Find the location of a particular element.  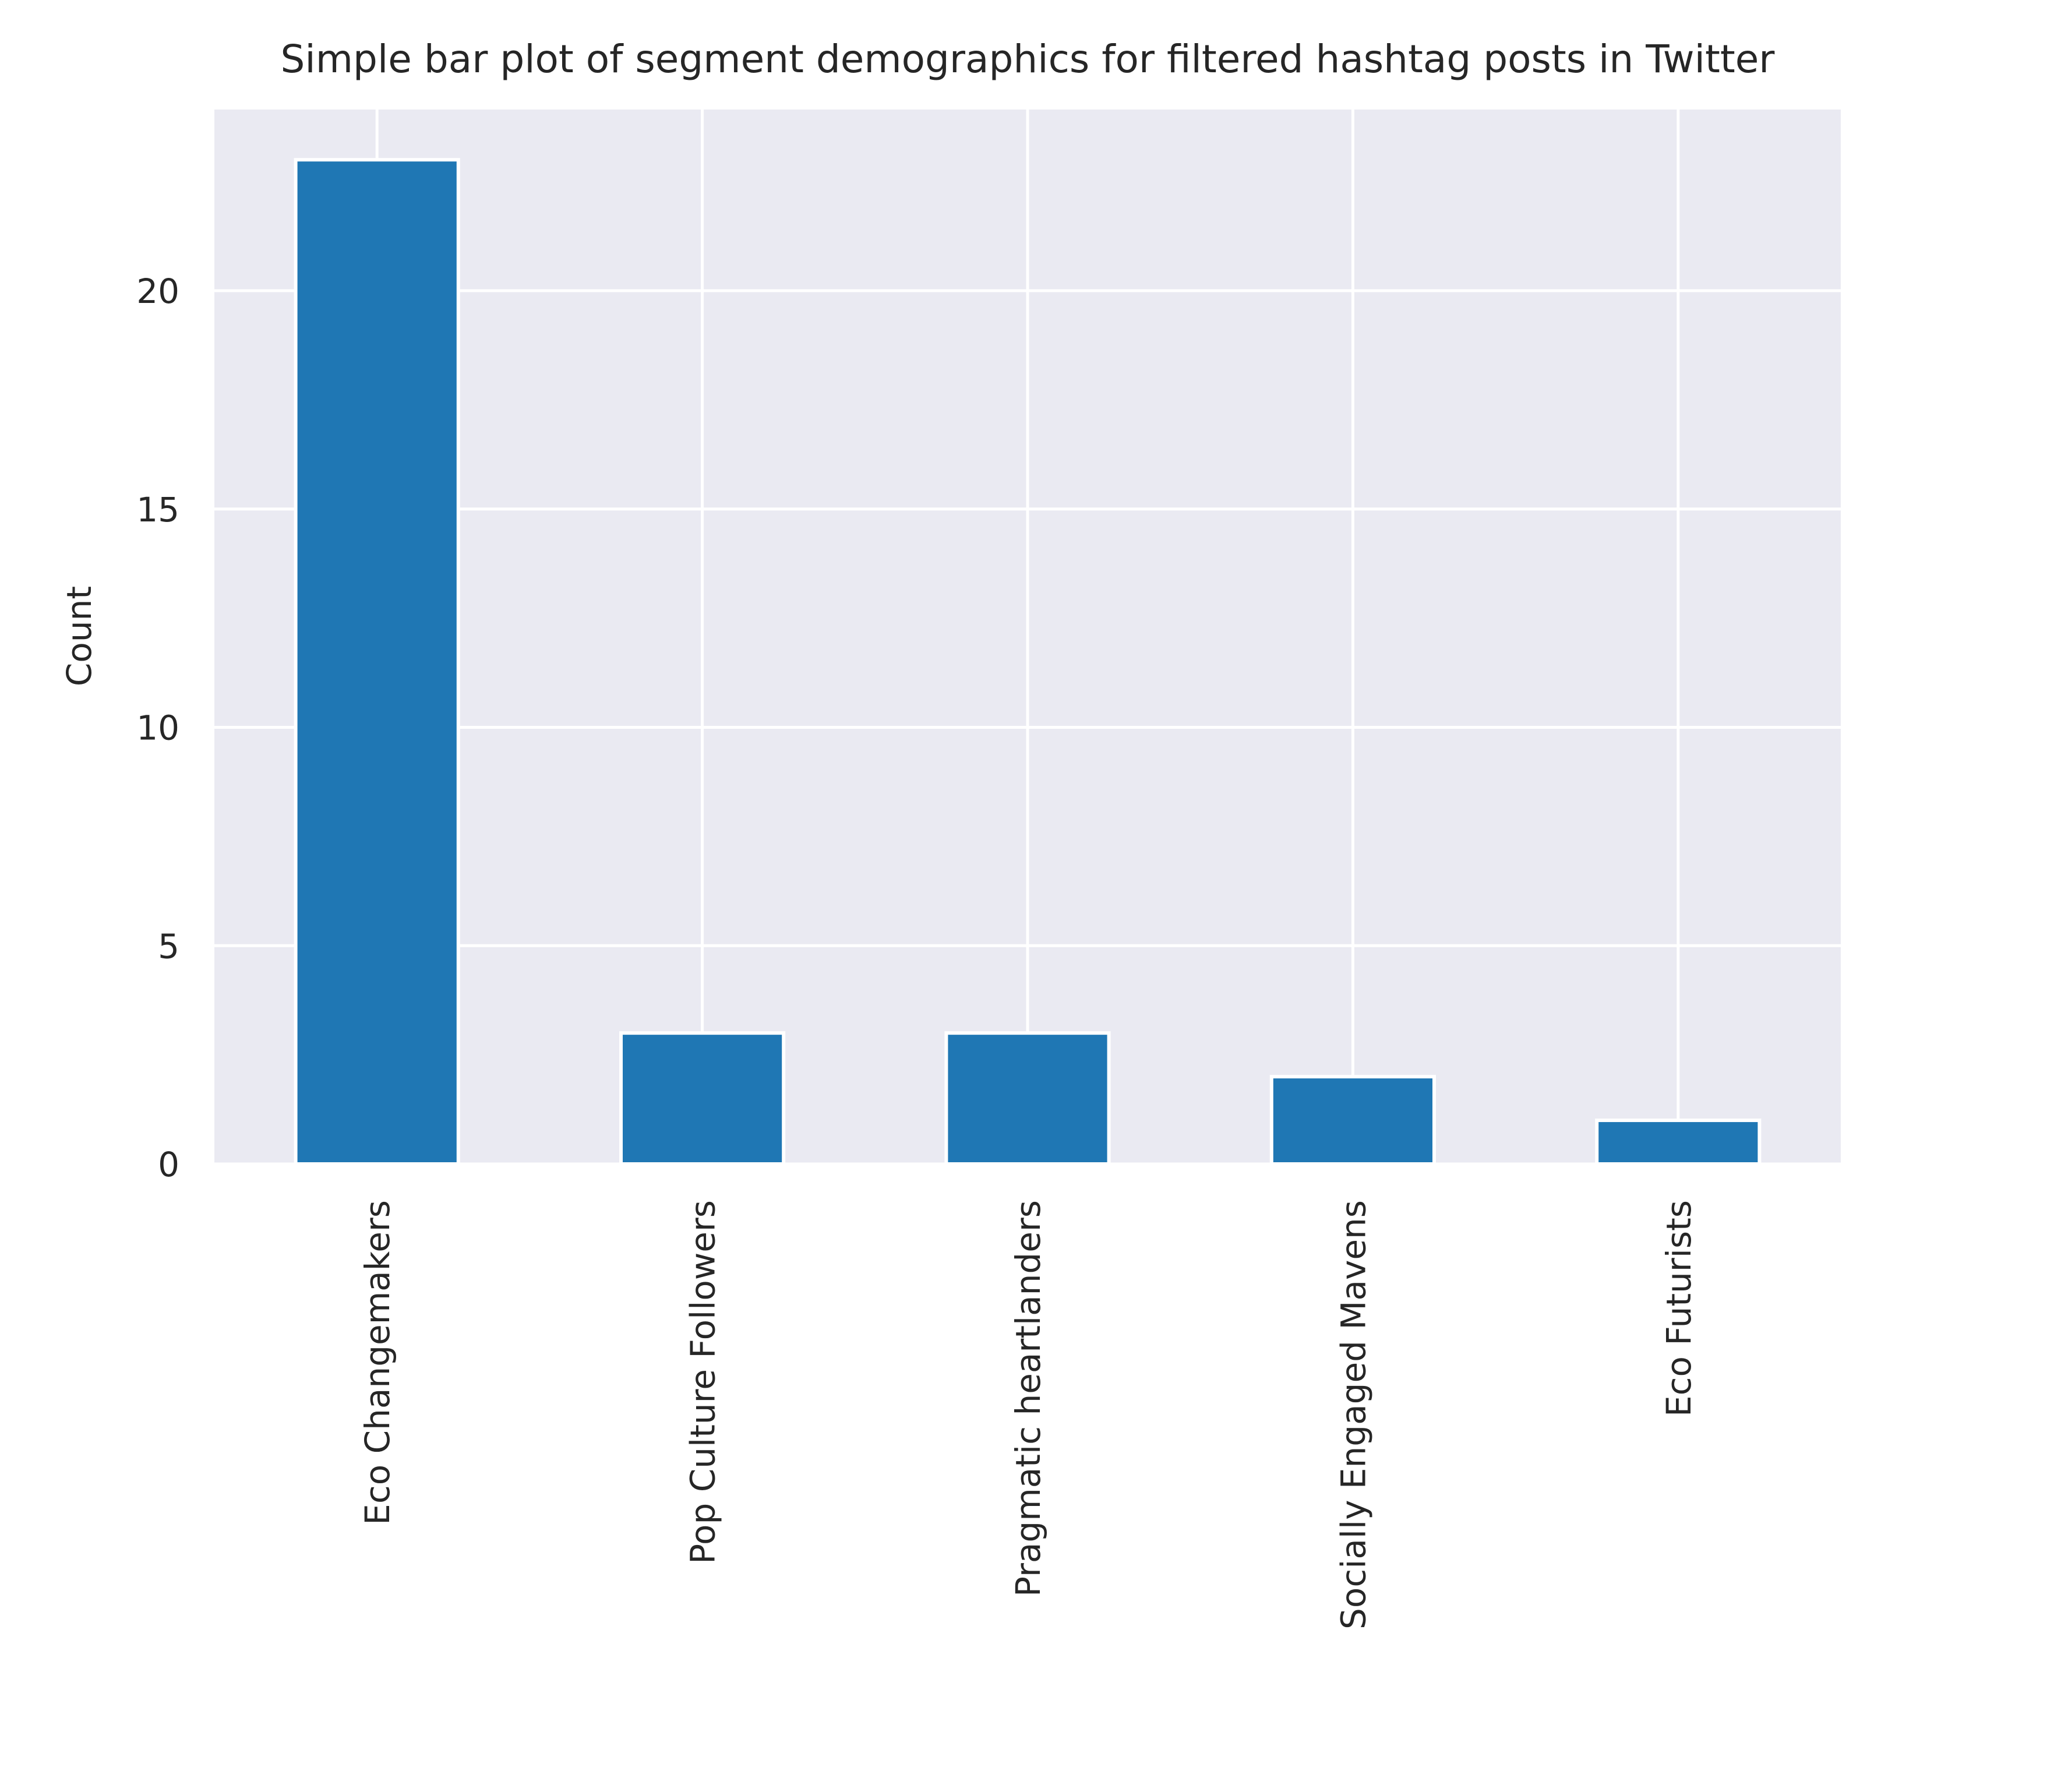

y-tick-label: 15 is located at coordinates (157, 510).